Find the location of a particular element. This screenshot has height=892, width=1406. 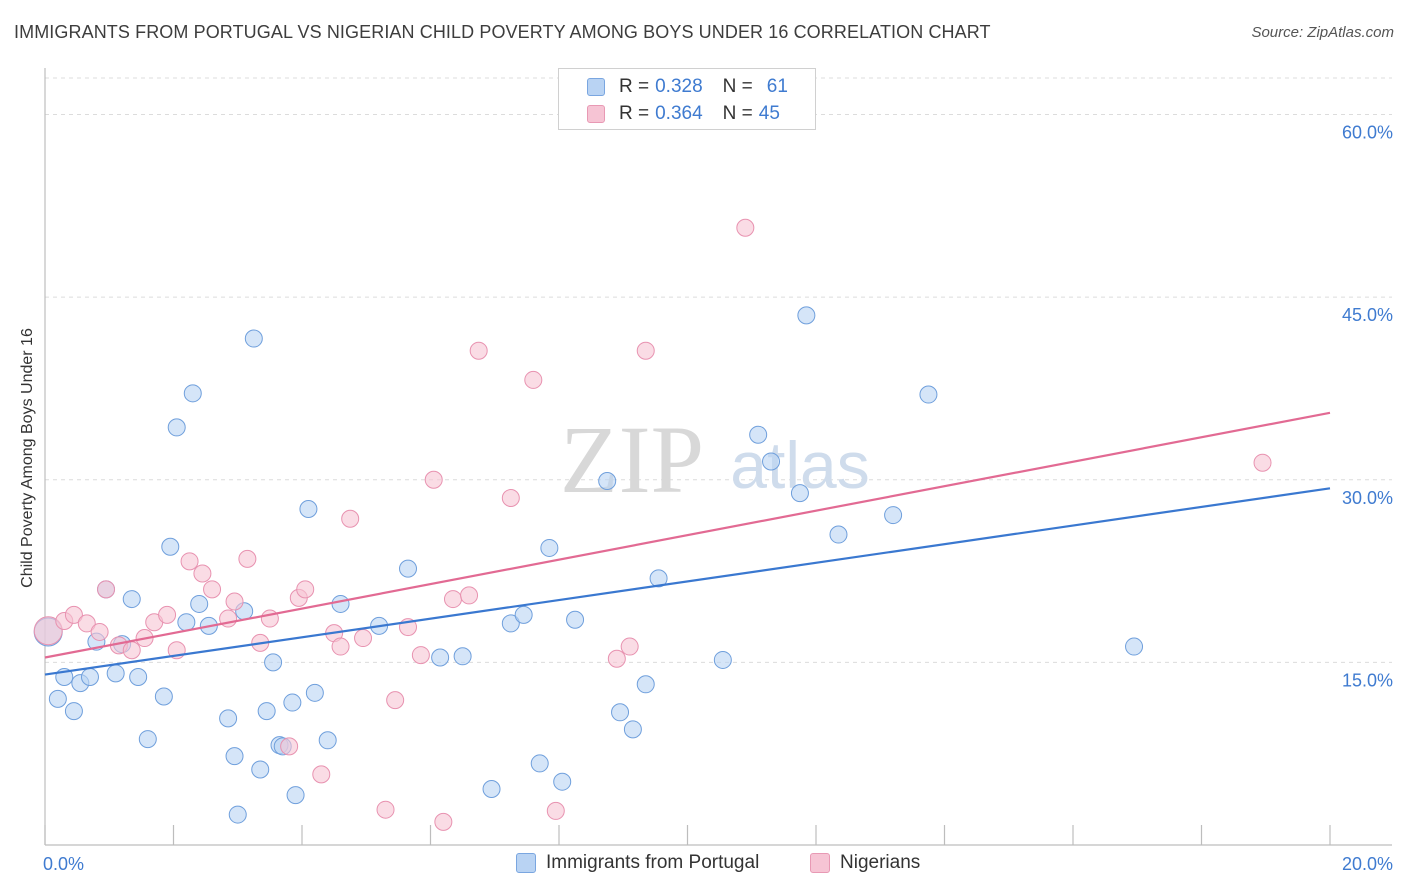

watermark-zip: ZIP is located at coordinates (632, 459).